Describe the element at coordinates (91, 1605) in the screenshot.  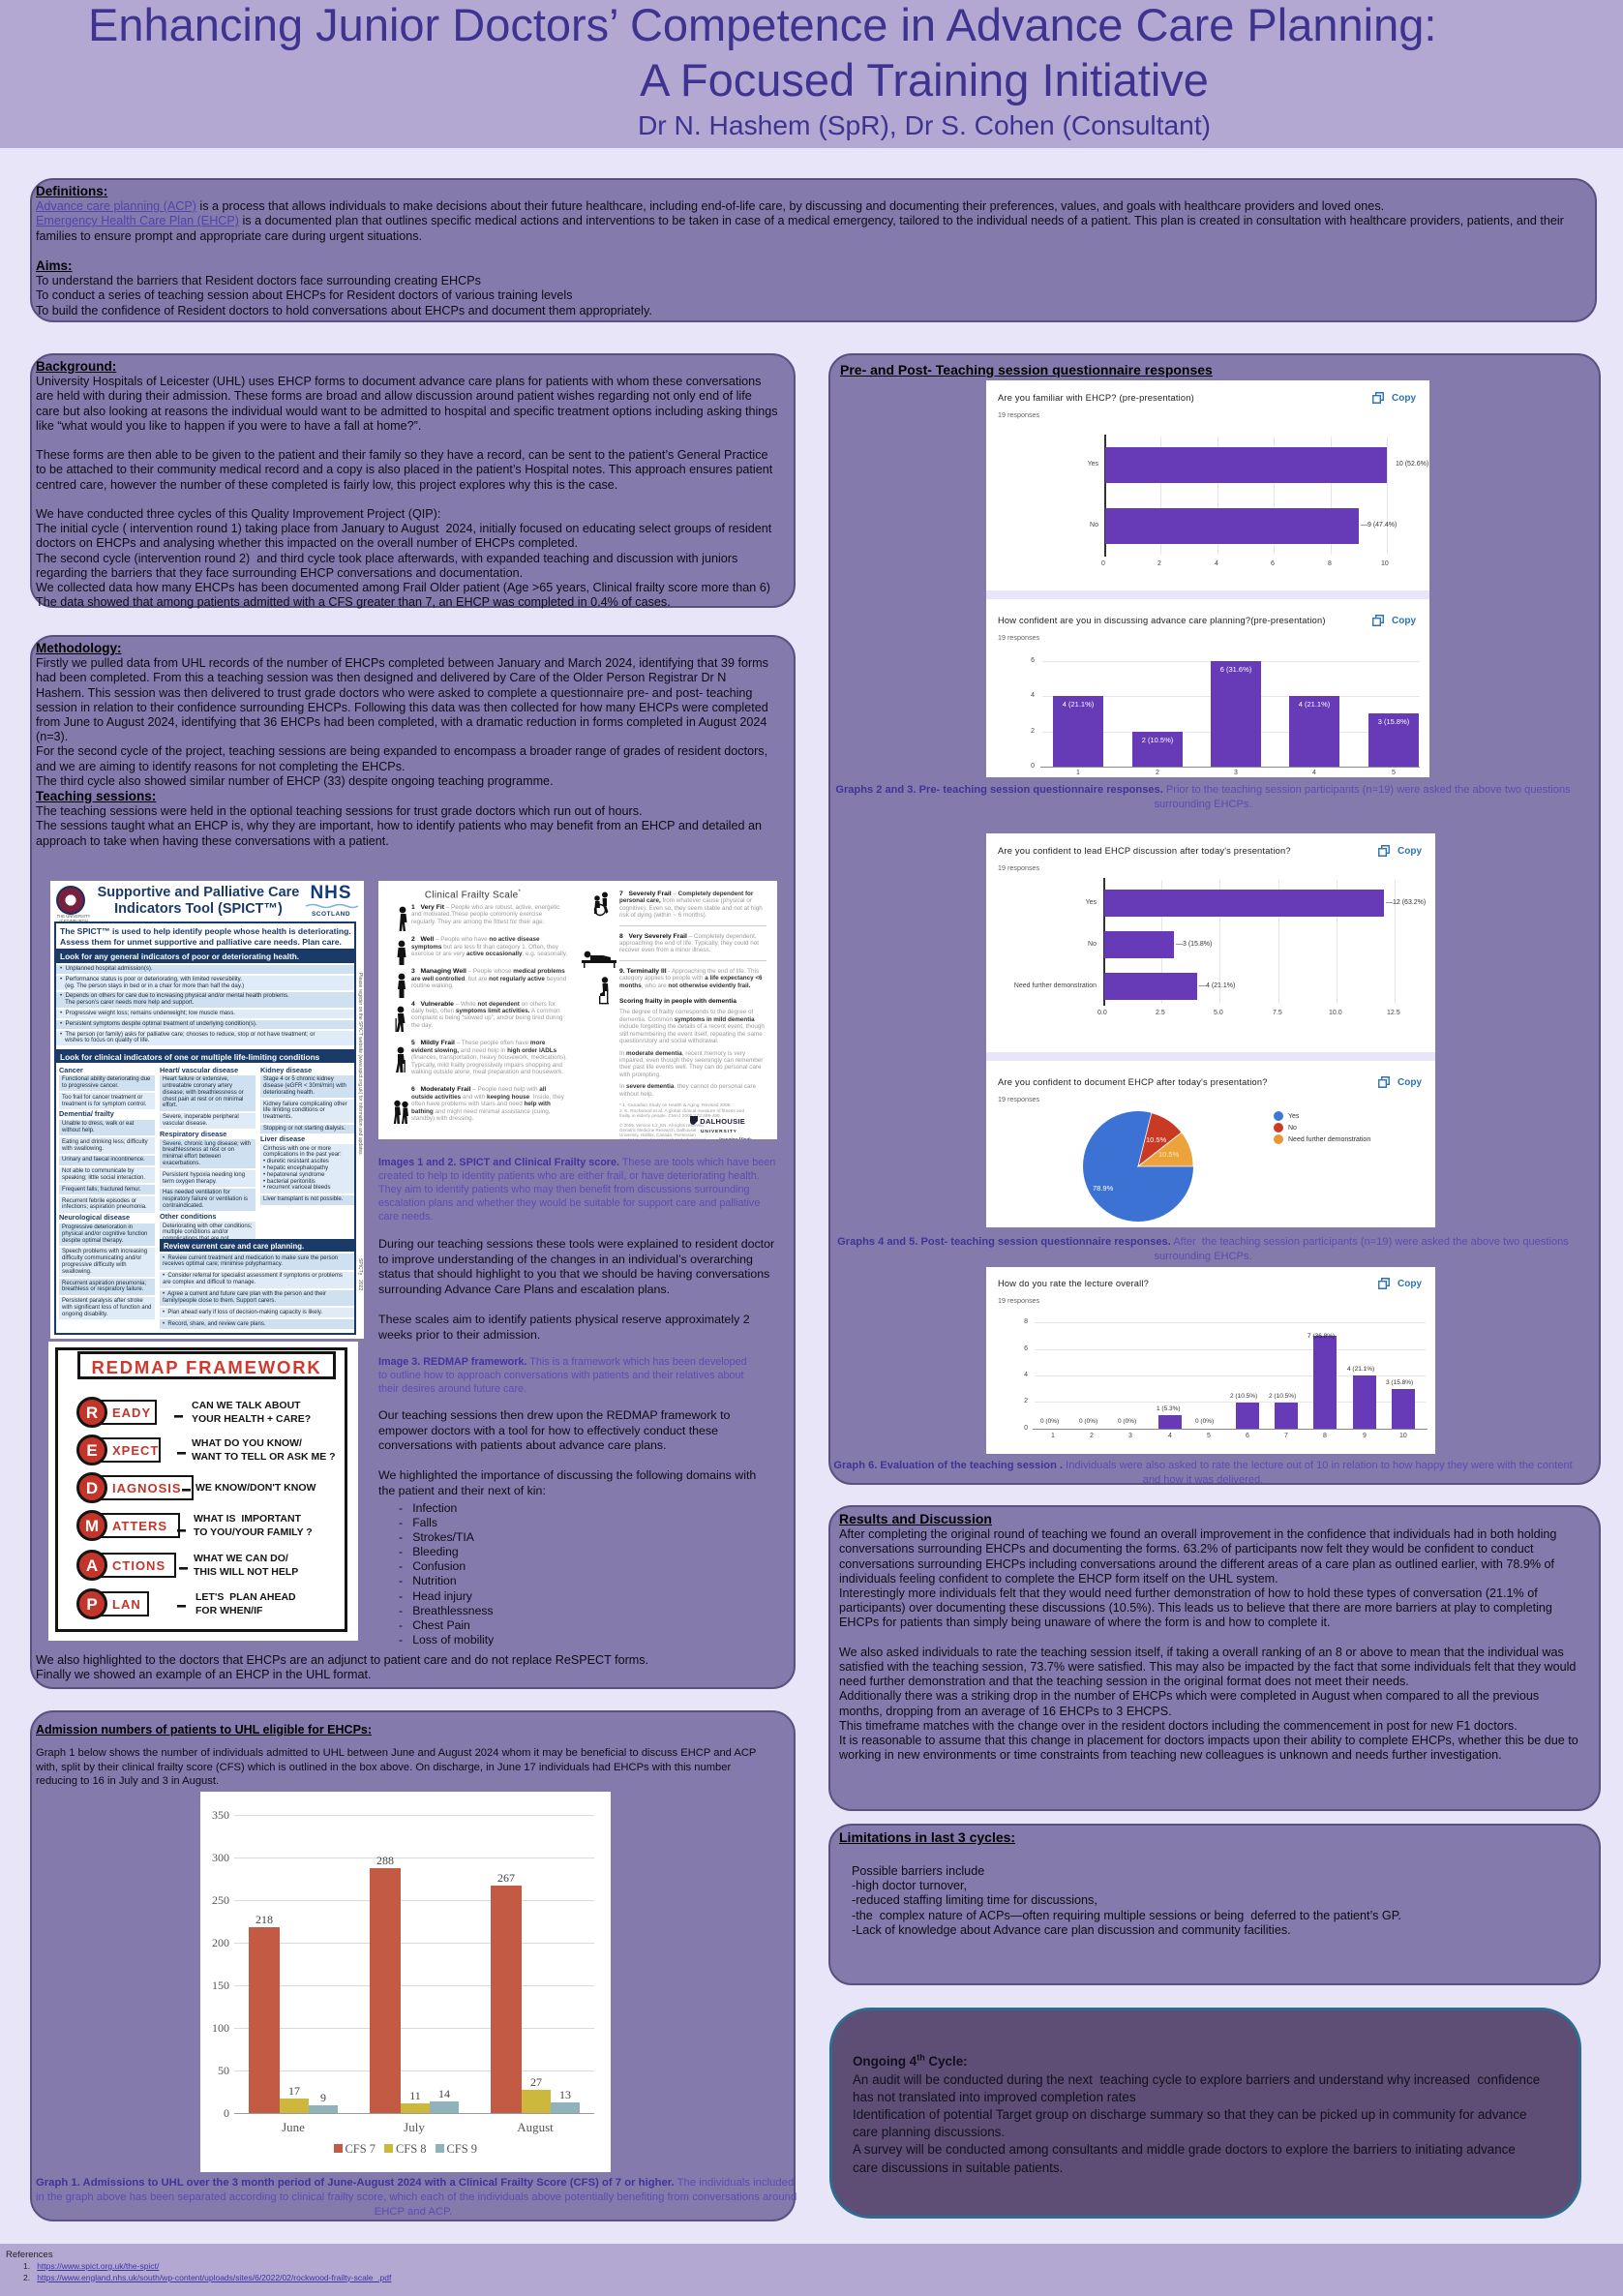
I see `svg-text: P` at that location.